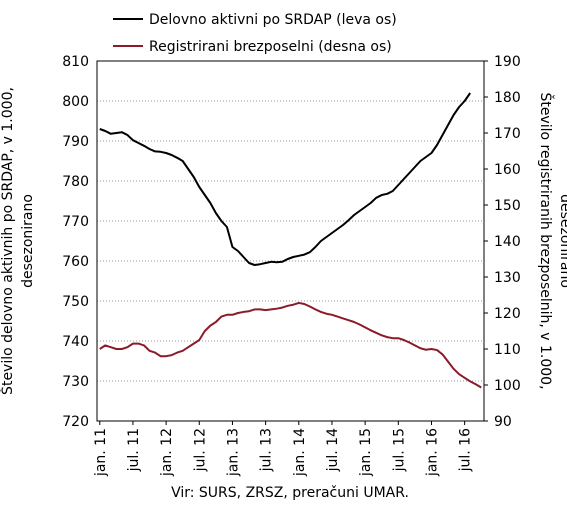  Describe the element at coordinates (233, 452) in the screenshot. I see `x-tick-label: jan. 13` at that location.